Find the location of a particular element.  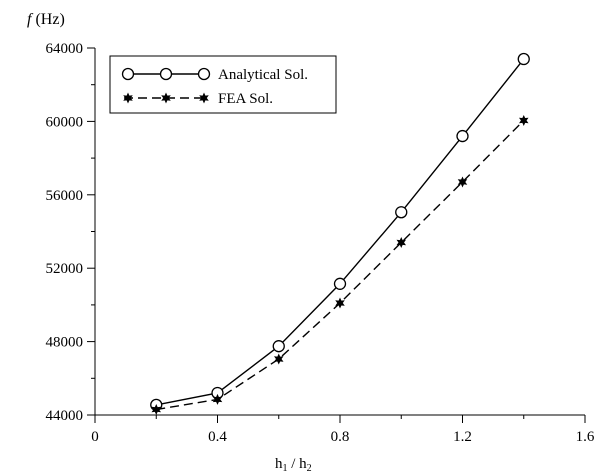

y-axis-label-symbol: f is located at coordinates (30, 19).